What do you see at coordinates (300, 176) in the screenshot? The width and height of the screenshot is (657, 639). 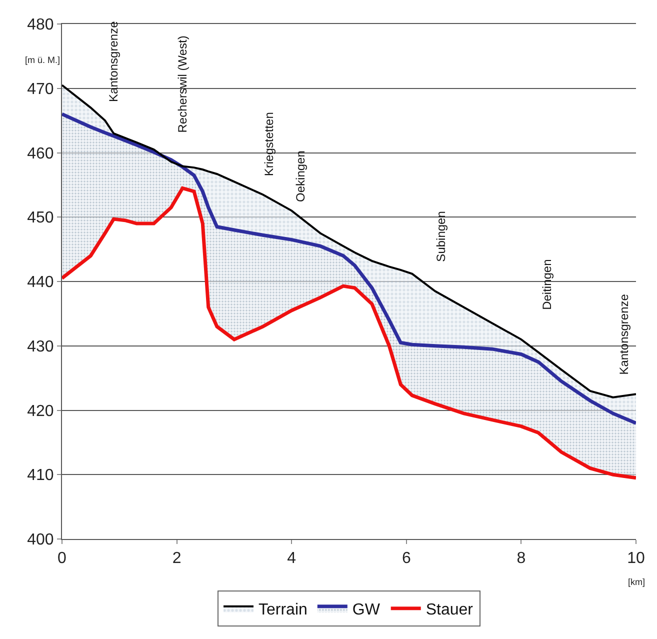 I see `annotation: Oekingen` at bounding box center [300, 176].